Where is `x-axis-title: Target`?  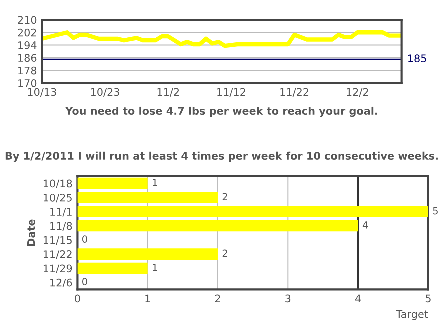
x-axis-title: Target is located at coordinates (412, 315).